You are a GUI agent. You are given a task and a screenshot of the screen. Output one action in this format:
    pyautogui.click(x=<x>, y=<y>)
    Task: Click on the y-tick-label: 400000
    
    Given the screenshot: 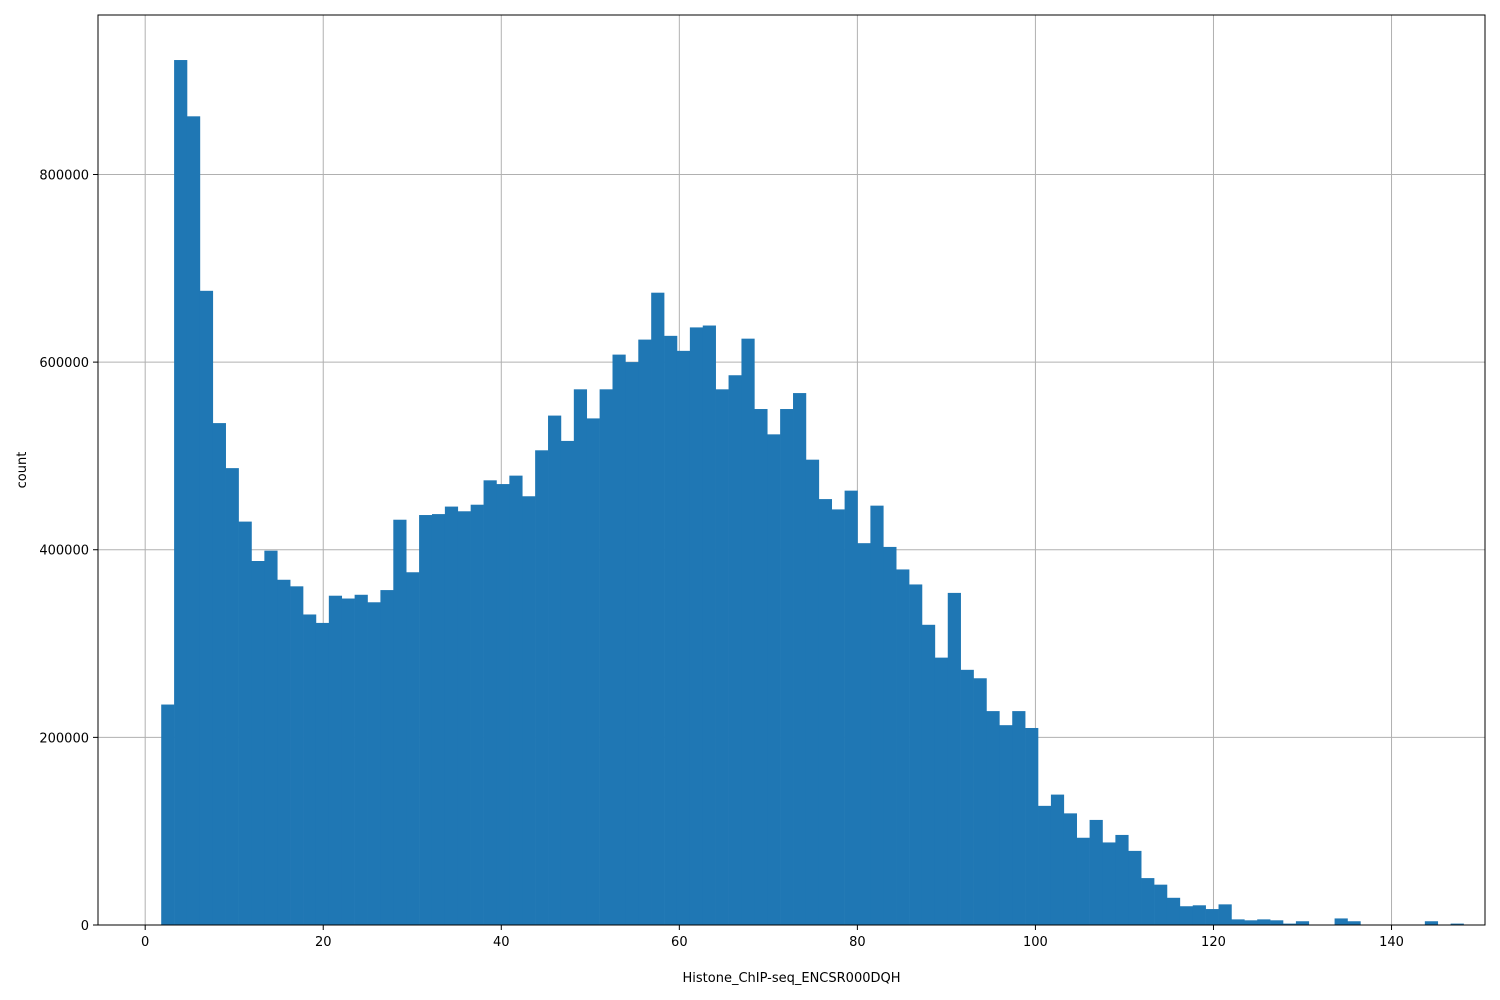 What is the action you would take?
    pyautogui.click(x=64, y=551)
    